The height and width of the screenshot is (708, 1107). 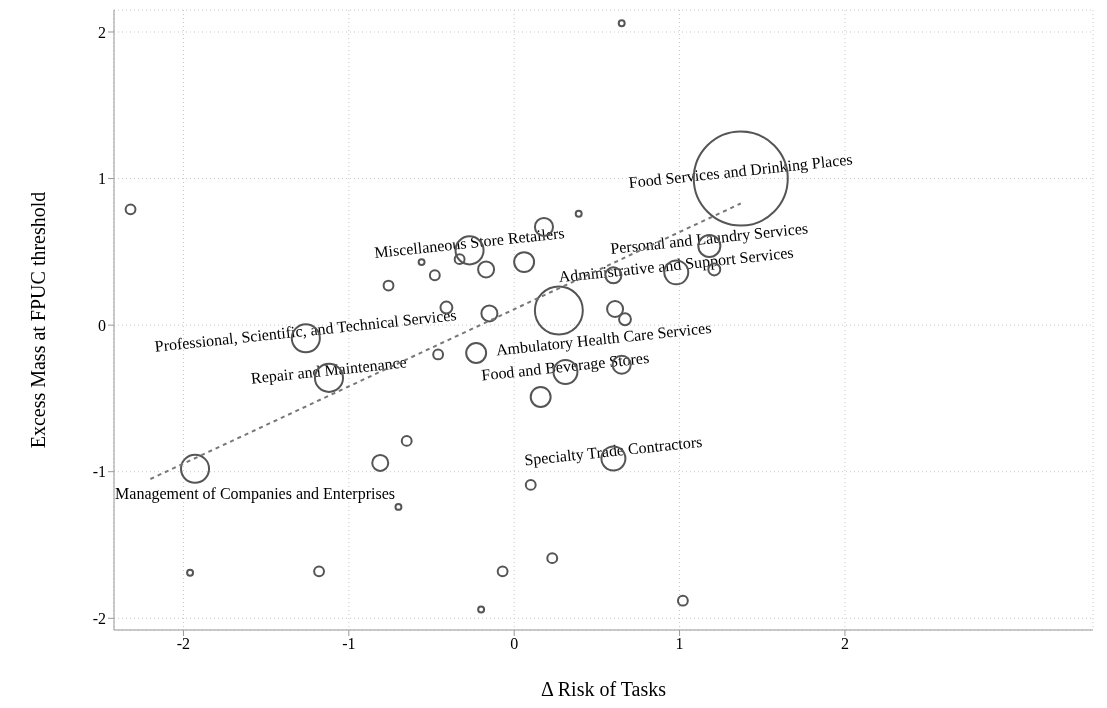 What do you see at coordinates (38, 320) in the screenshot?
I see `y-axis-title: Excess Mass at FPUC threshold` at bounding box center [38, 320].